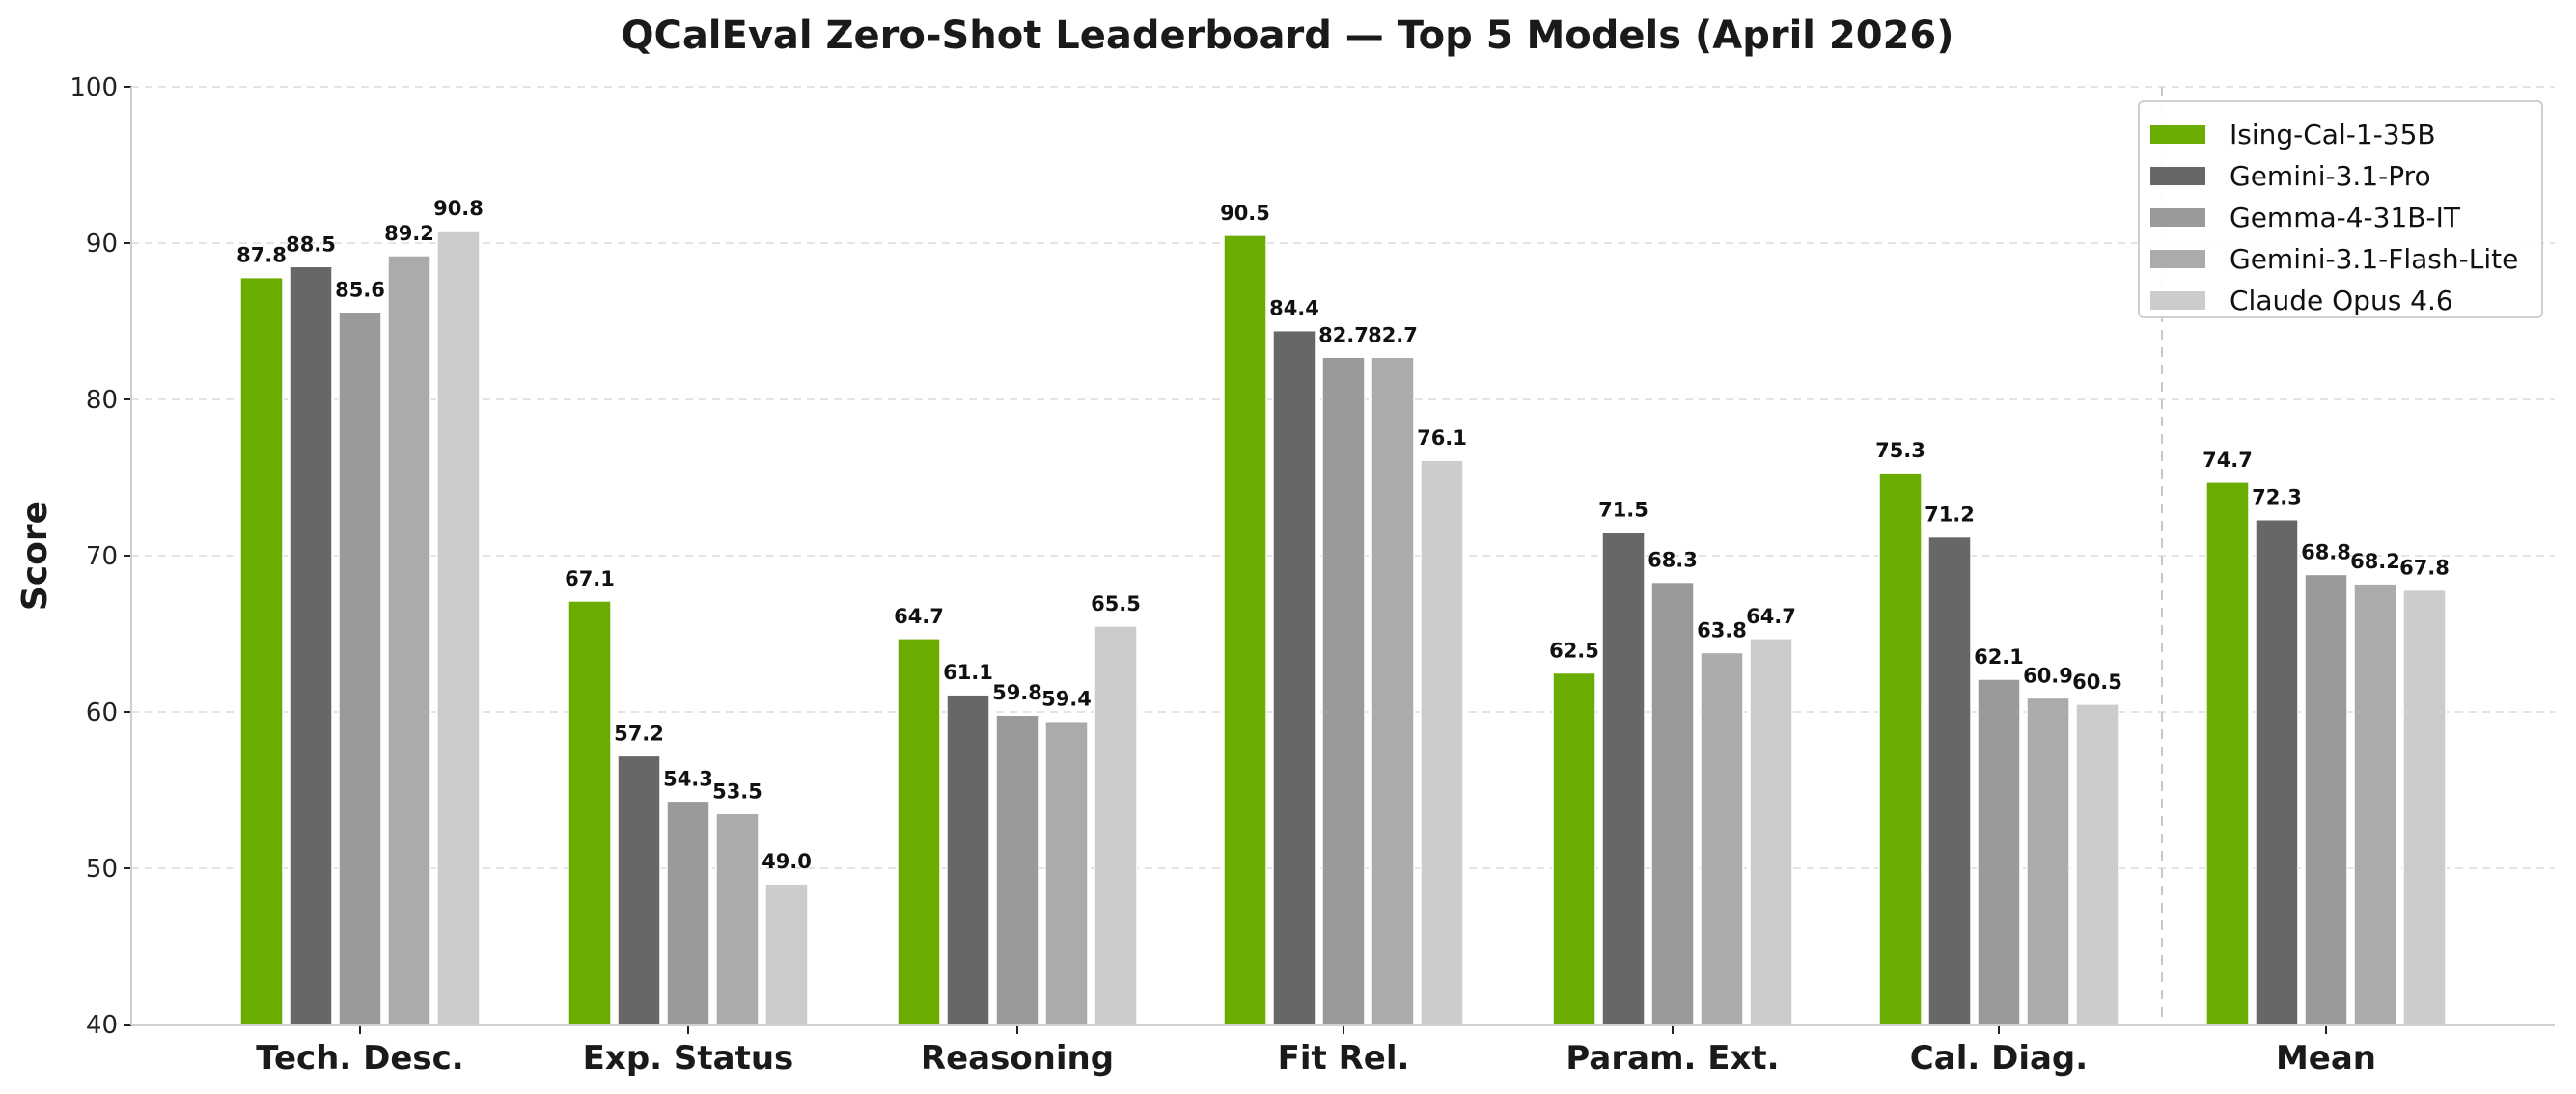 The image size is (2576, 1094). Describe the element at coordinates (2341, 300) in the screenshot. I see `legend-label: Claude Opus 4.6` at that location.